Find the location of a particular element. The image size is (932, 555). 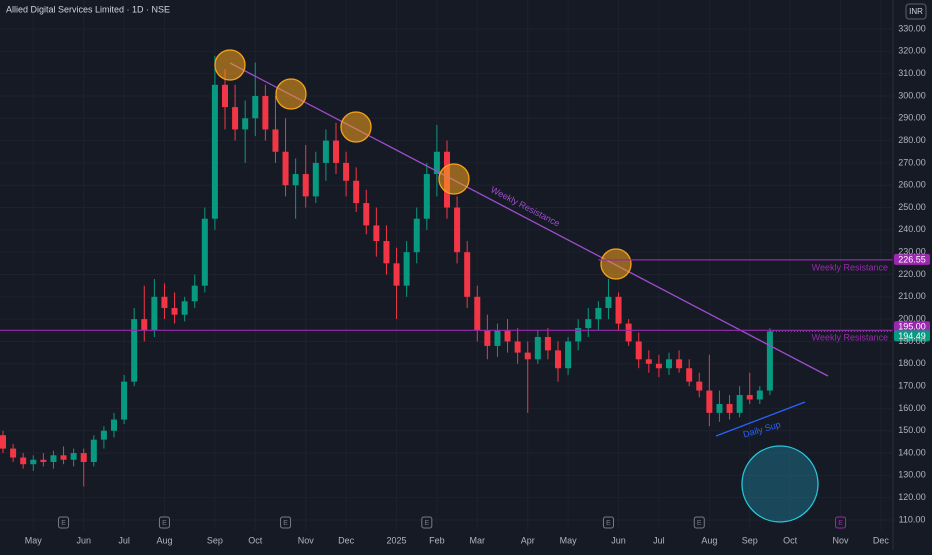

x-tick-label: Nov is located at coordinates (841, 540).